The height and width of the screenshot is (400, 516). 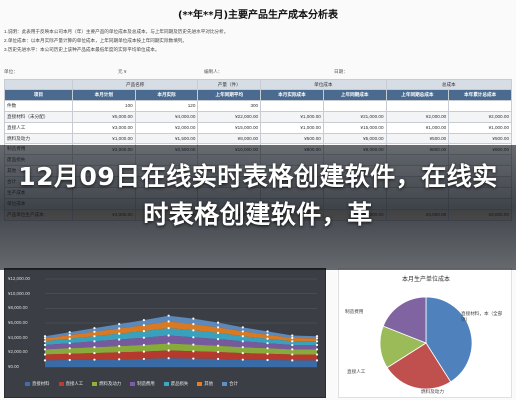 I want to click on column-header: 本月实际, so click(x=166, y=95).